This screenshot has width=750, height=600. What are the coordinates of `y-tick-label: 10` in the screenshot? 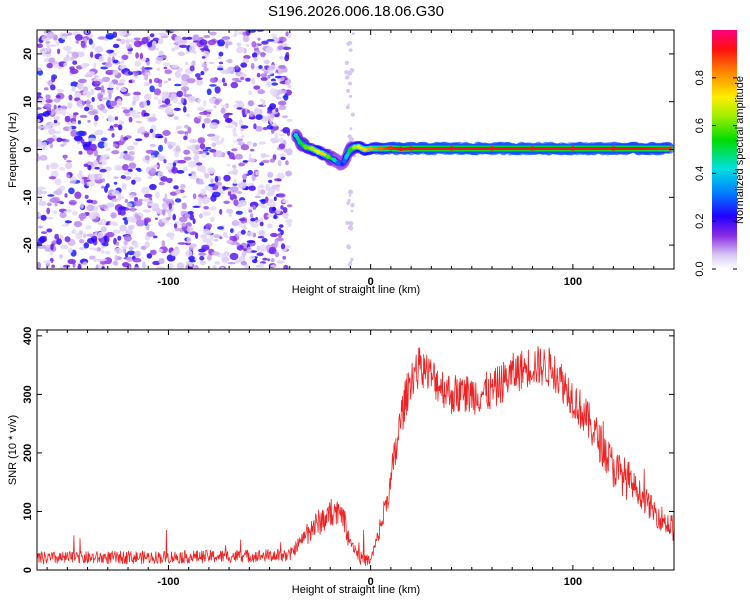 It's located at (28, 102).